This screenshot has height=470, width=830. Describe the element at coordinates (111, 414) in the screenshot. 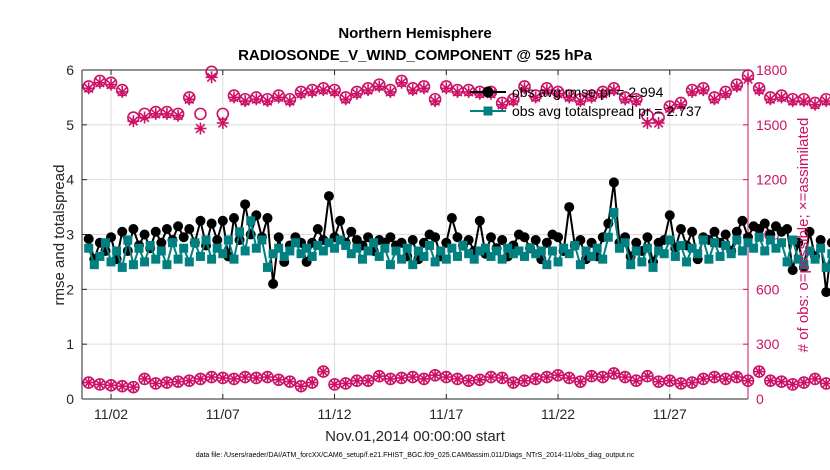

I see `x-tick-label: 11/02` at that location.